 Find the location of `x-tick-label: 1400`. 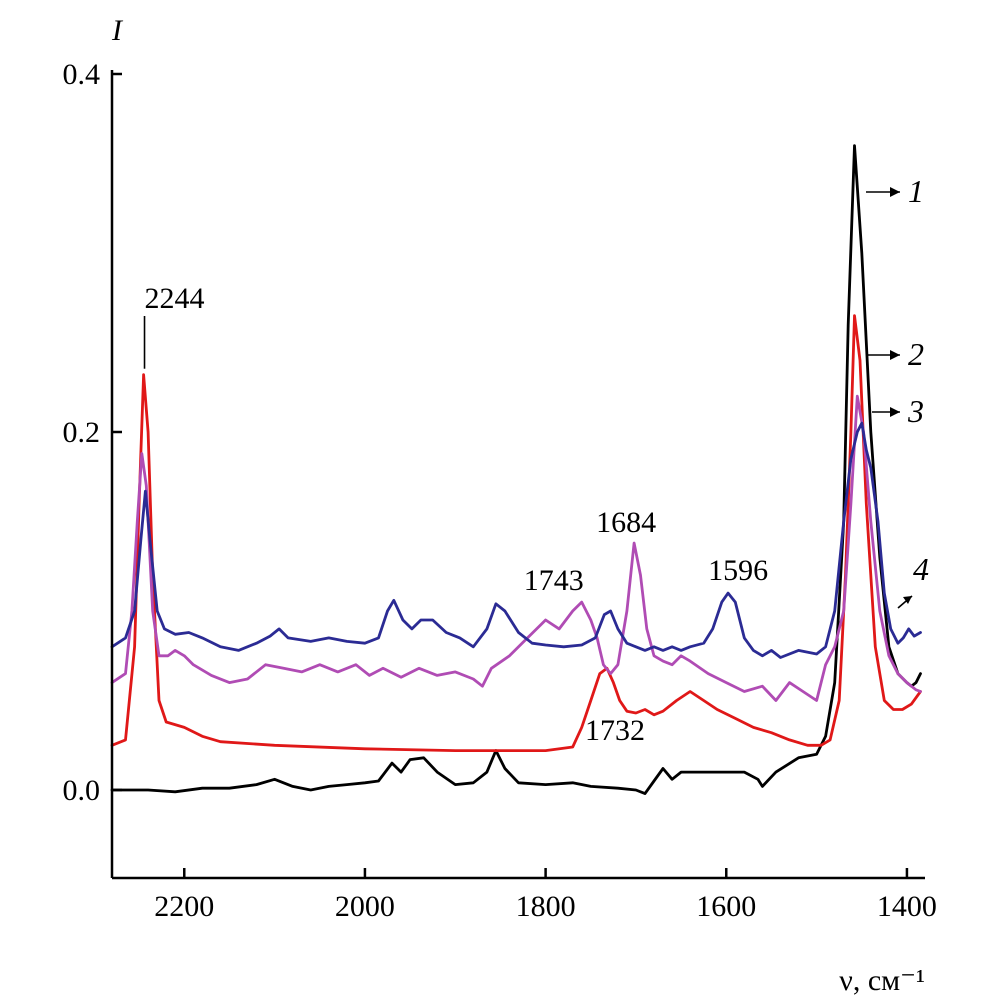

x-tick-label: 1400 is located at coordinates (907, 906).